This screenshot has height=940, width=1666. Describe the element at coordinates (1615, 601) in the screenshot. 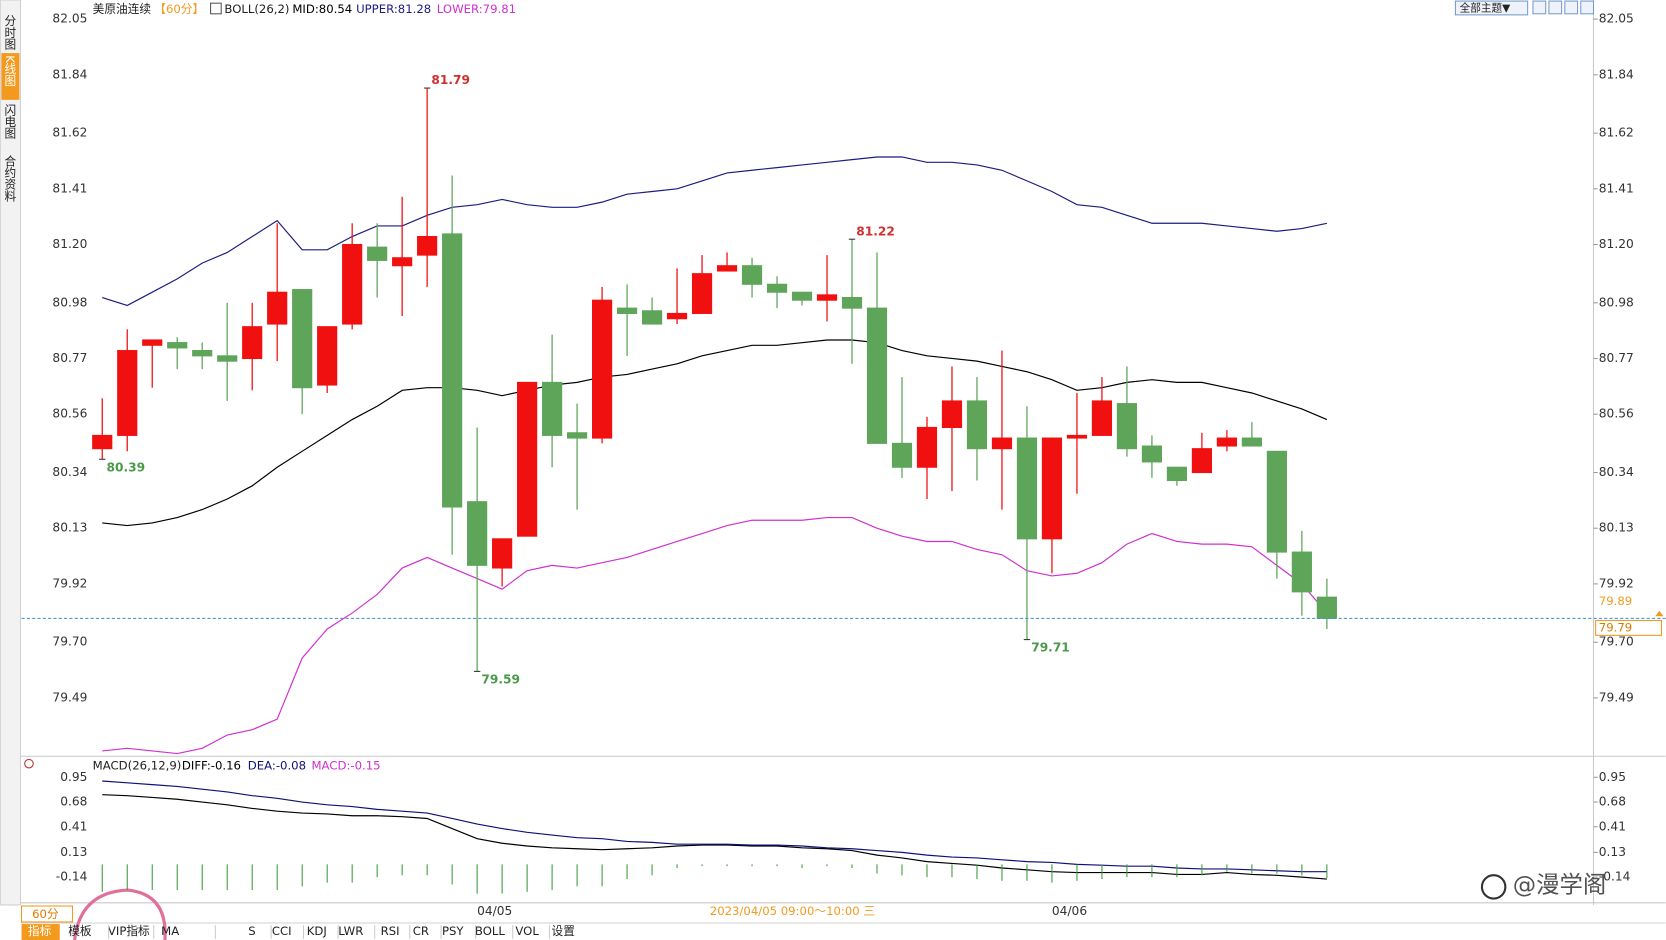

I see `prev-close-label: 79.89` at that location.